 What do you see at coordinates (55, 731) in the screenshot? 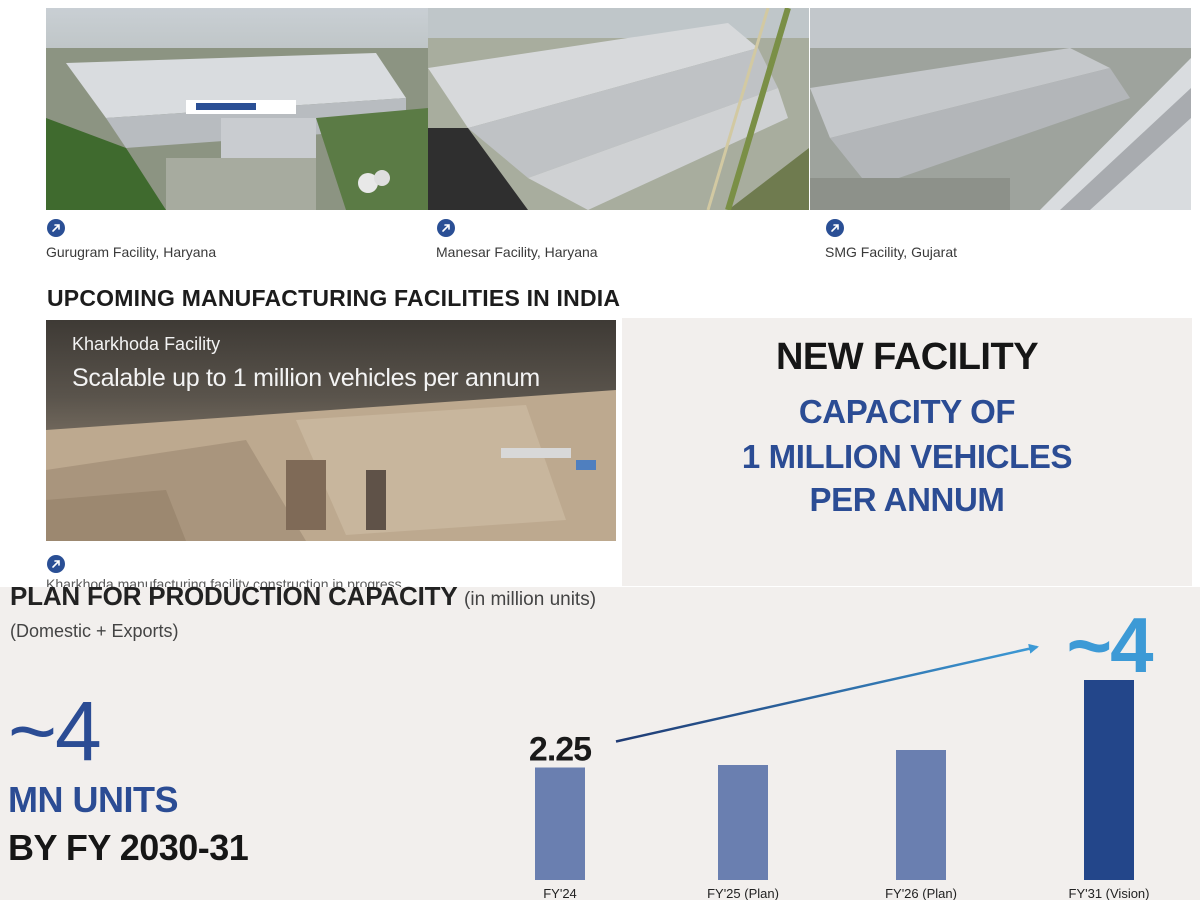
I see `big-capacity-value: ~4` at bounding box center [55, 731].